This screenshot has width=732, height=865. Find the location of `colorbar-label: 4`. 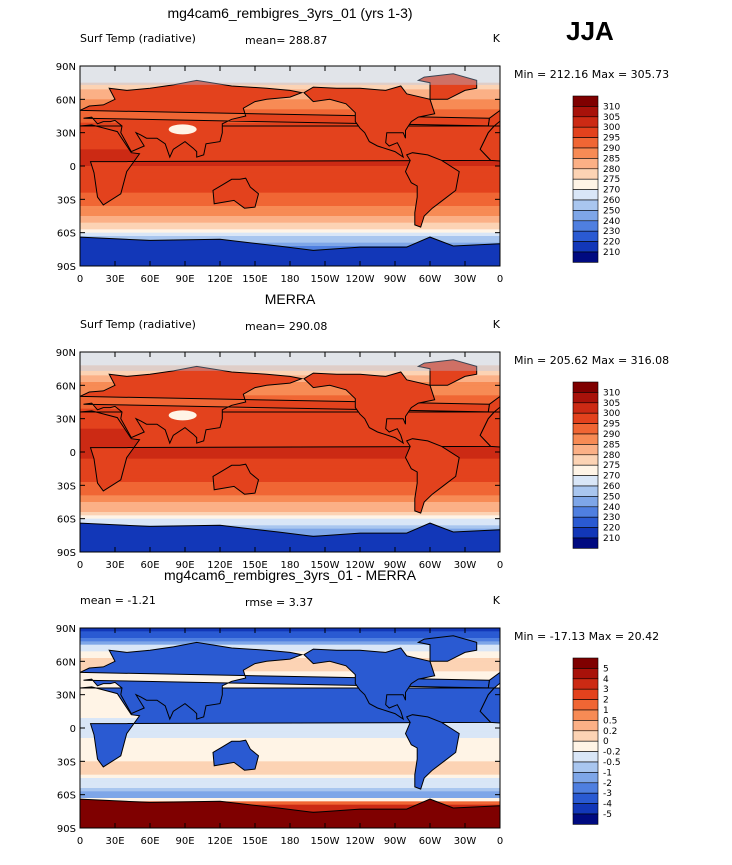

colorbar-label: 4 is located at coordinates (606, 680).